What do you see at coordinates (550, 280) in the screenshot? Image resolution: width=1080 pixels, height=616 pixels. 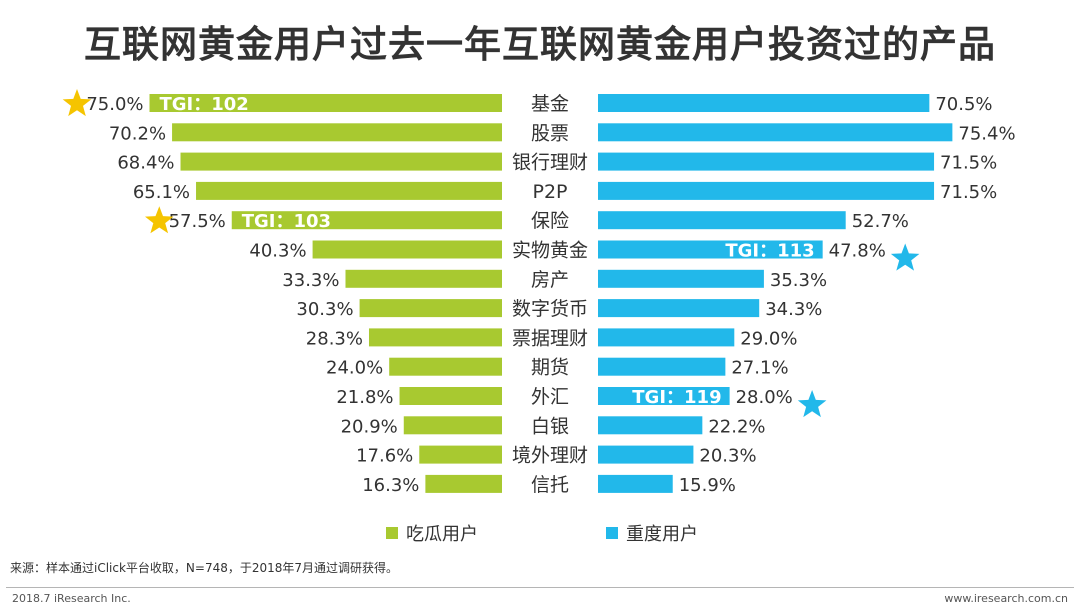 I see `category-label-6: 房产` at bounding box center [550, 280].